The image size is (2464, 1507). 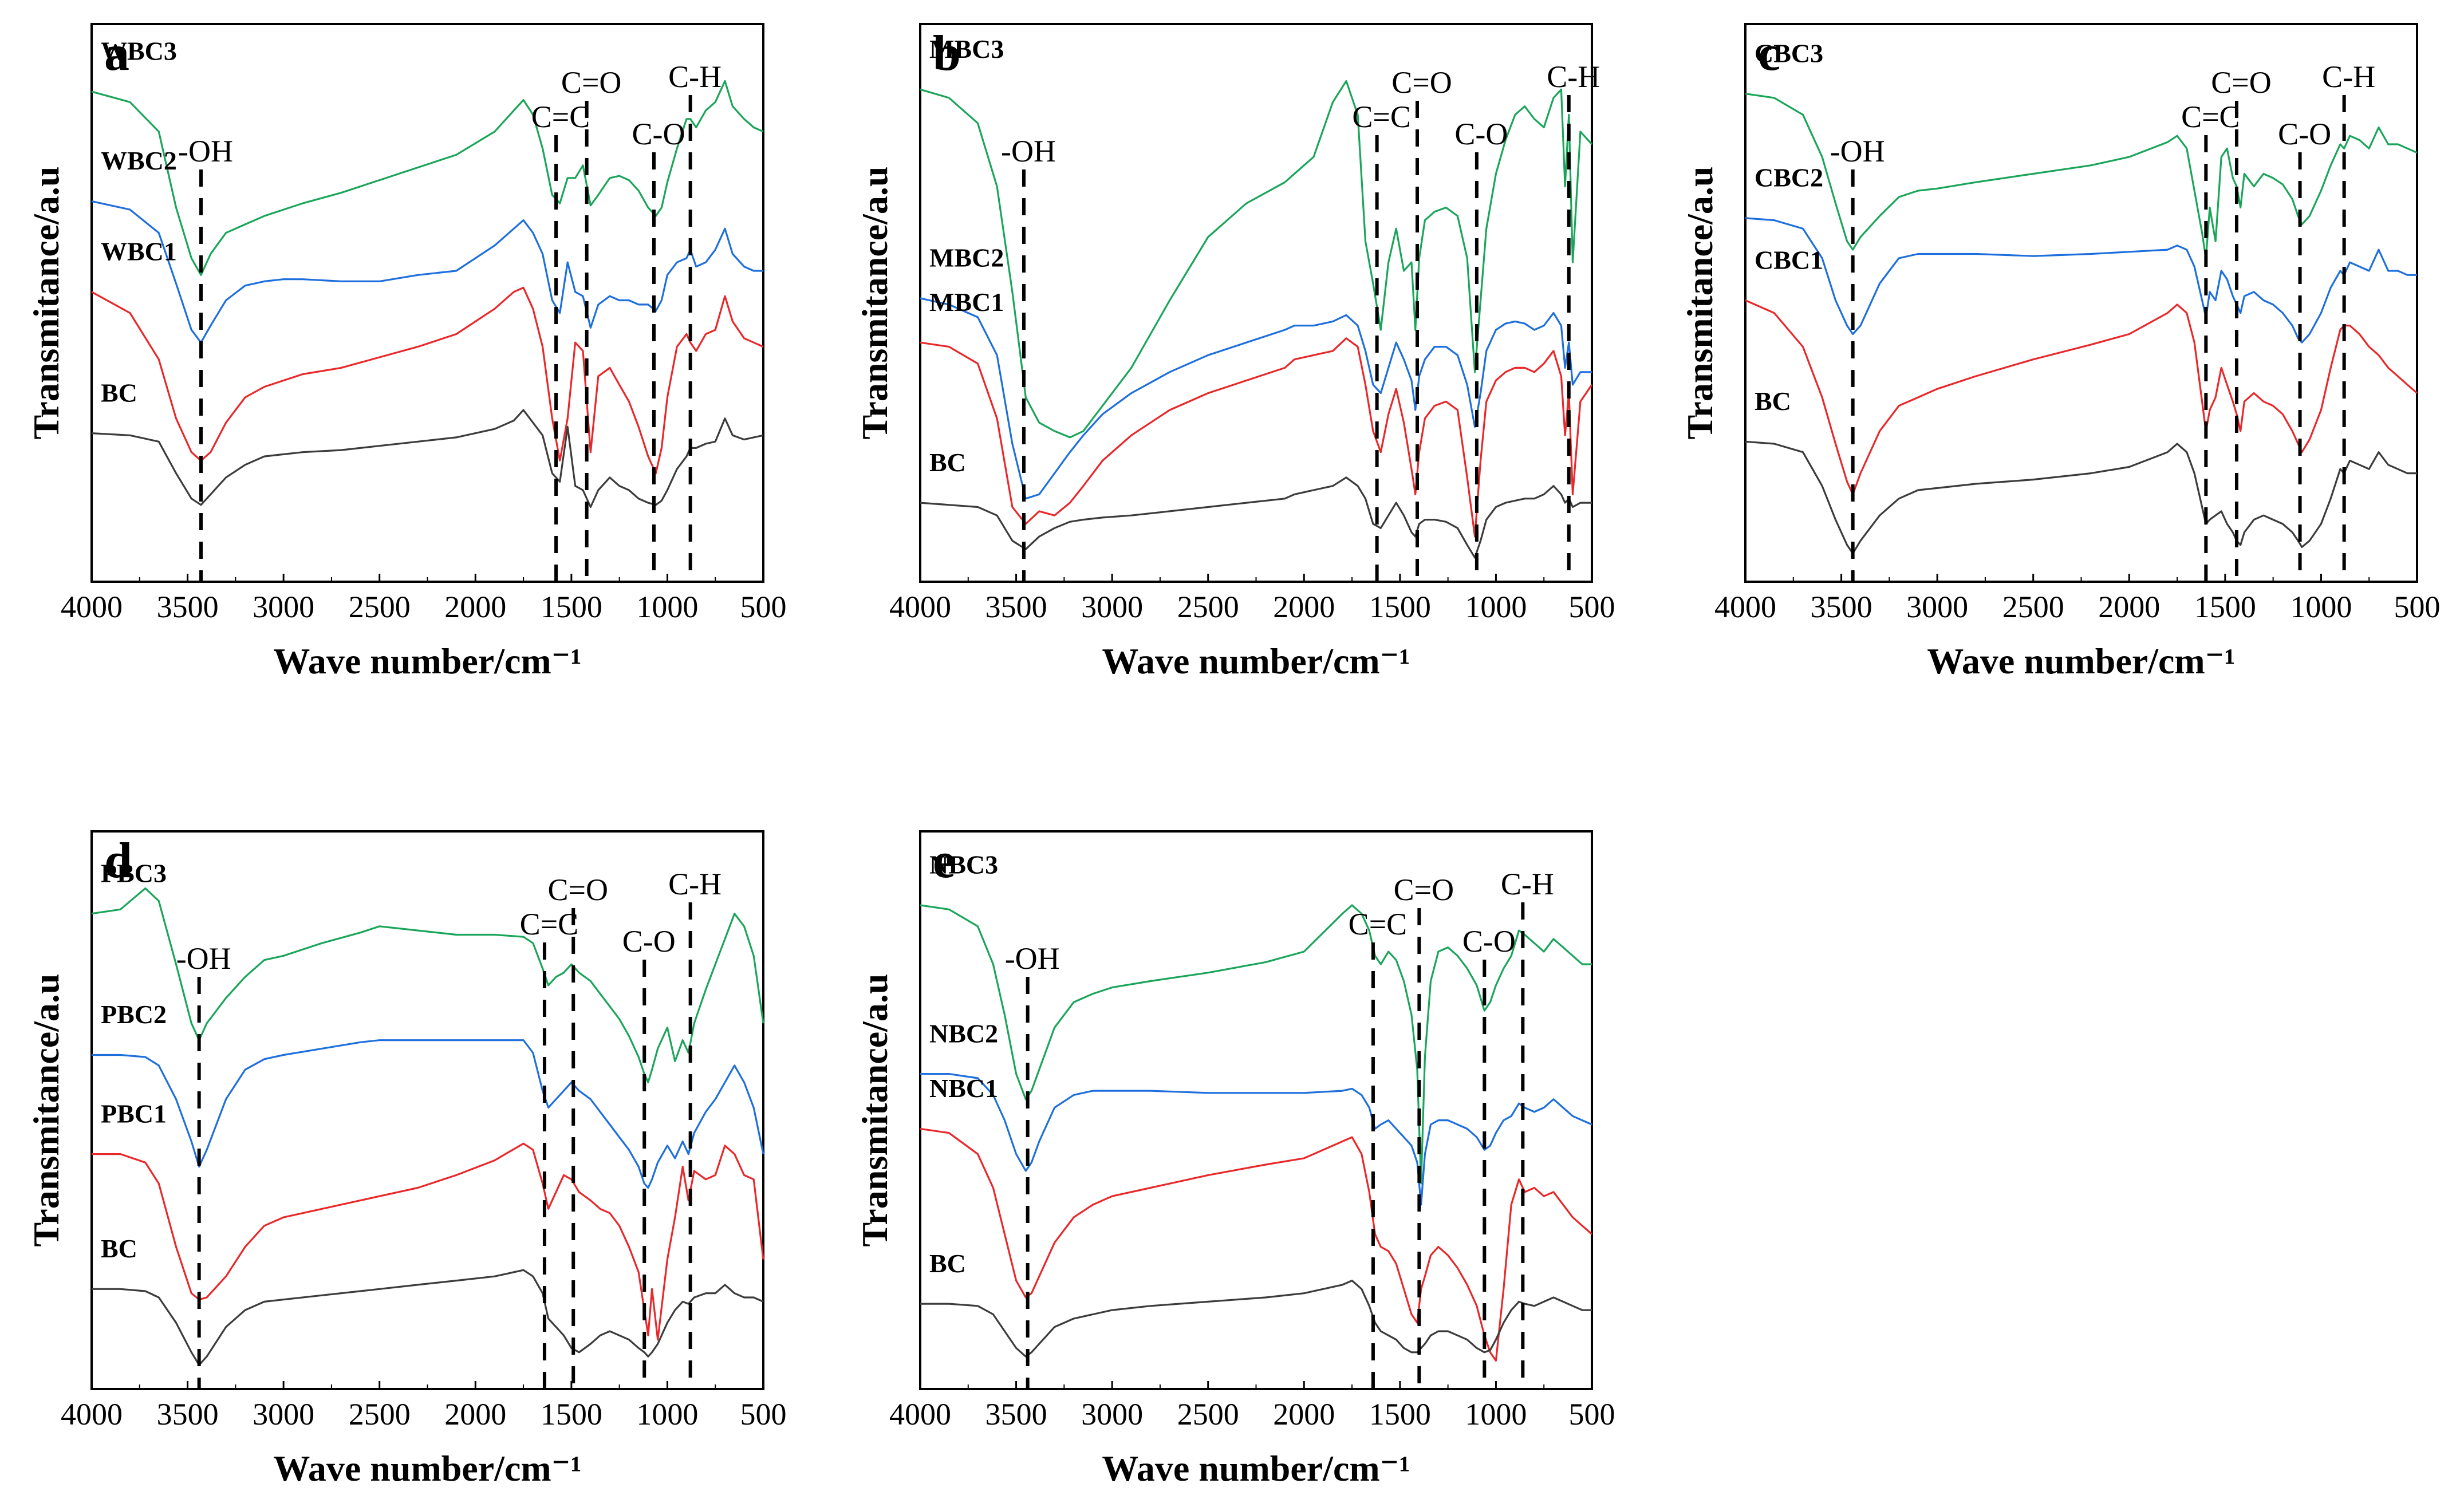 What do you see at coordinates (963, 1088) in the screenshot?
I see `series-label-nbc1: NBC1` at bounding box center [963, 1088].